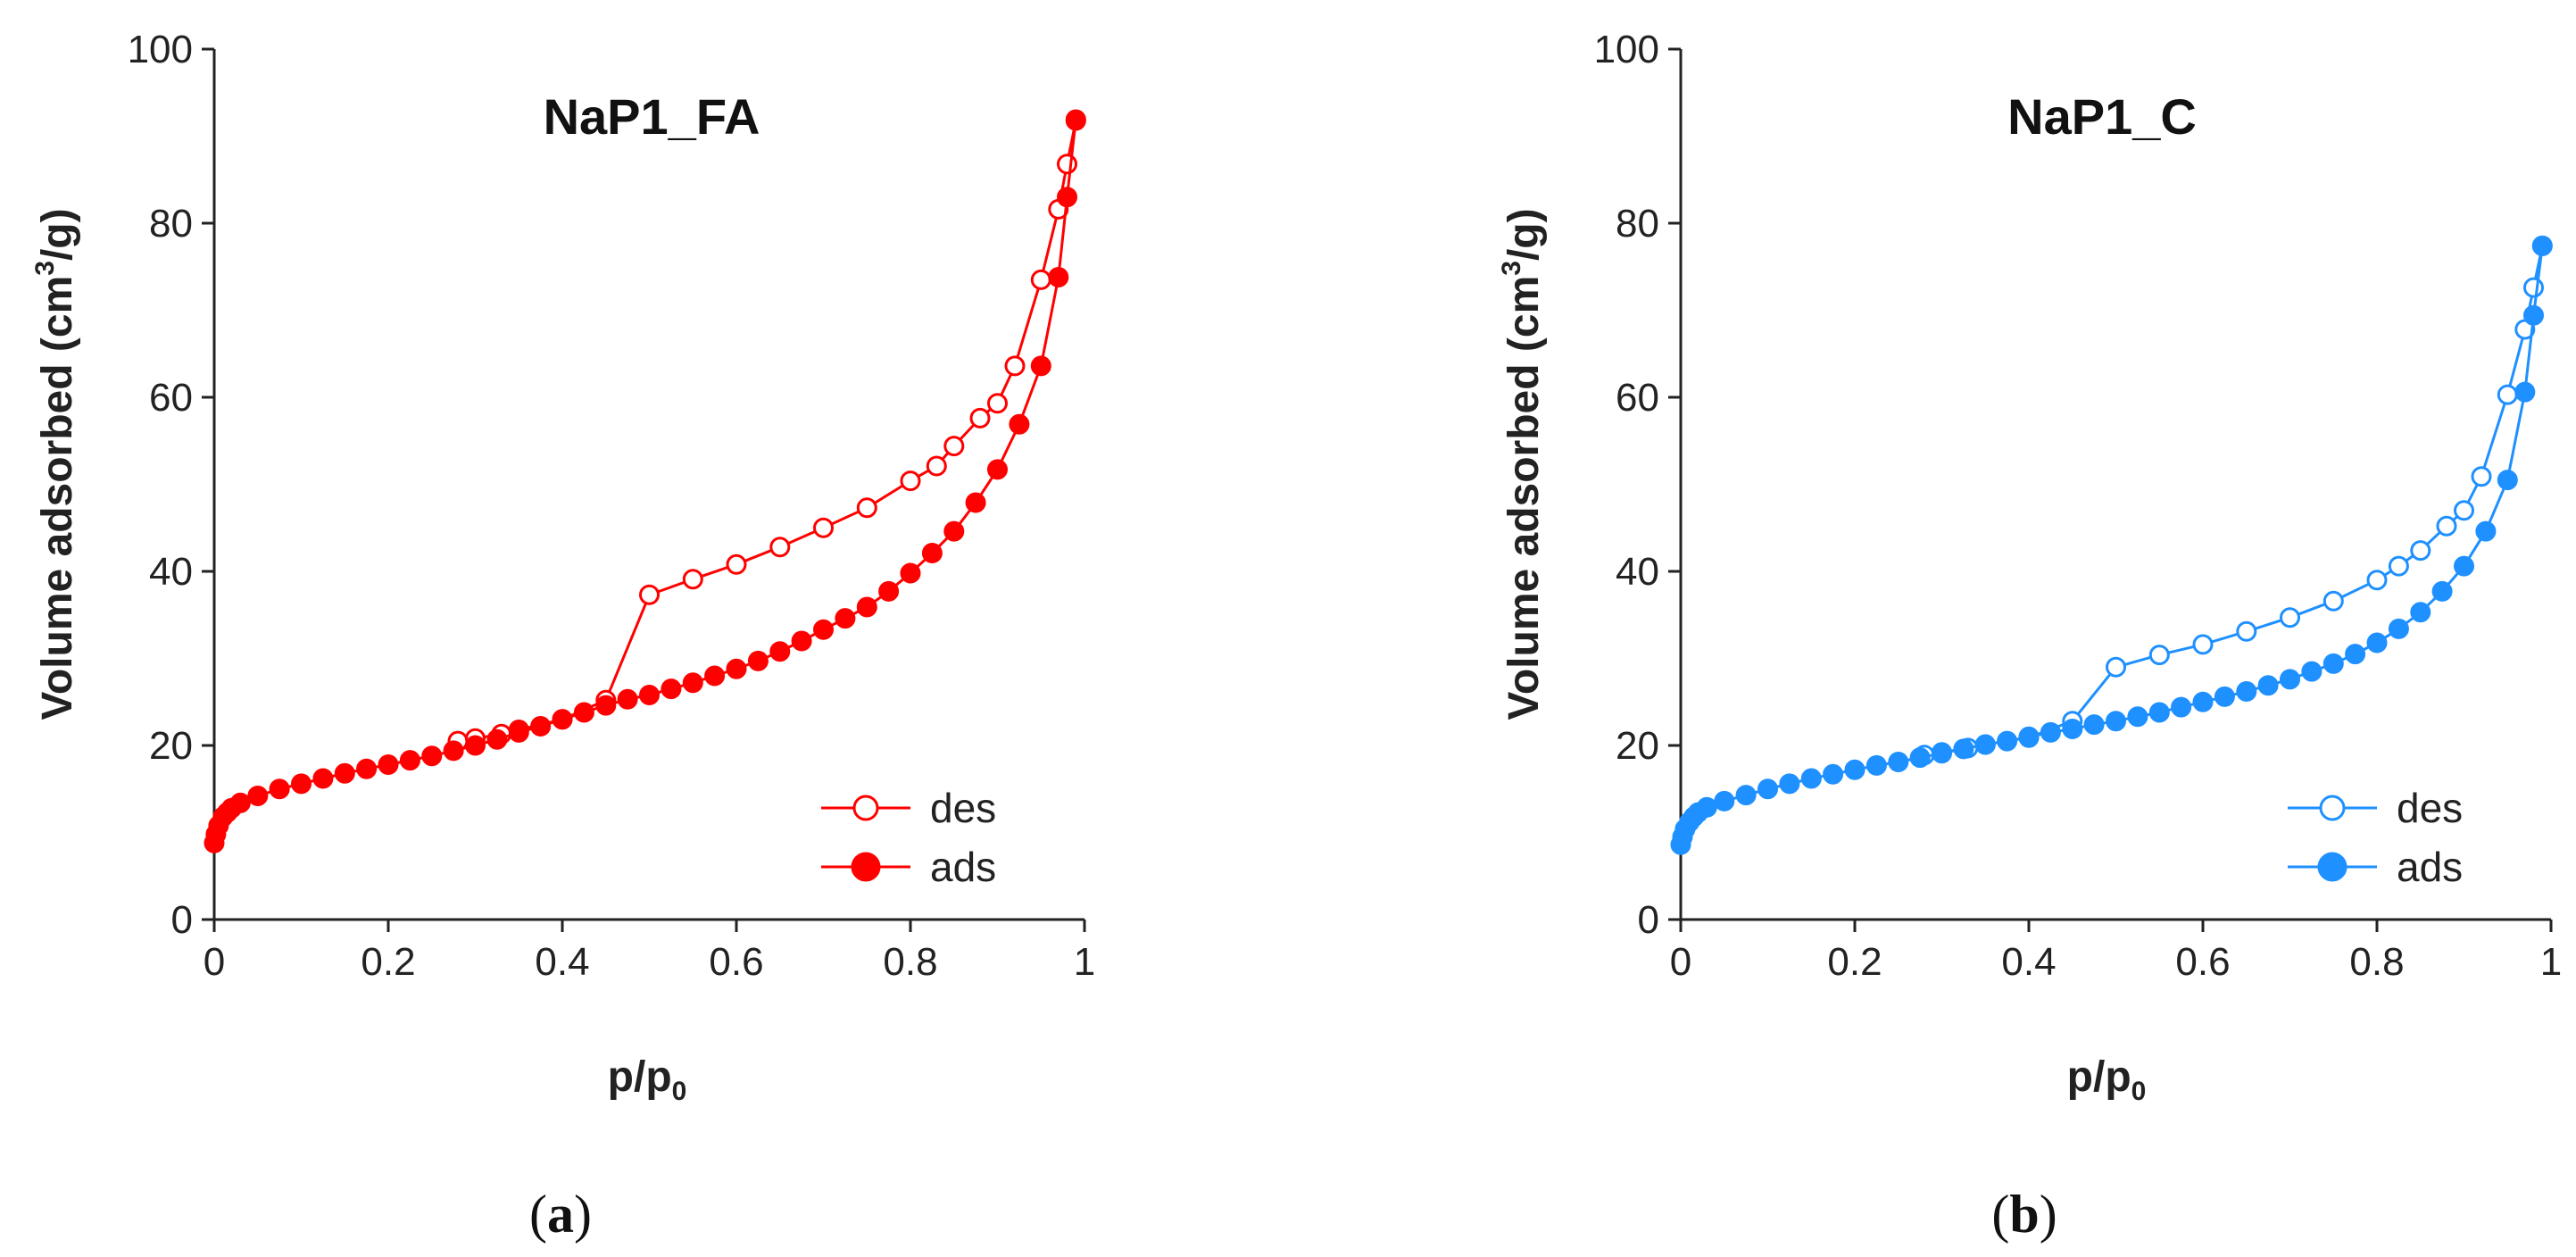 The height and width of the screenshot is (1257, 2576). What do you see at coordinates (1522, 464) in the screenshot?
I see `y-axis-label-b: Volume adsorbed (cm3/g)` at bounding box center [1522, 464].